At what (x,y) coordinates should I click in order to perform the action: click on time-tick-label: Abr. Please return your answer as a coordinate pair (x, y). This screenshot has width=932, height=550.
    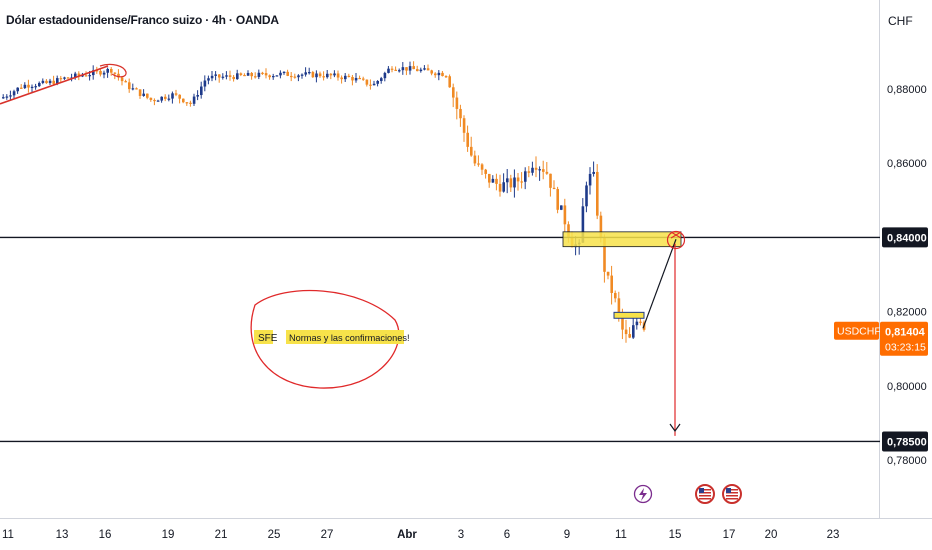
    Looking at the image, I should click on (407, 535).